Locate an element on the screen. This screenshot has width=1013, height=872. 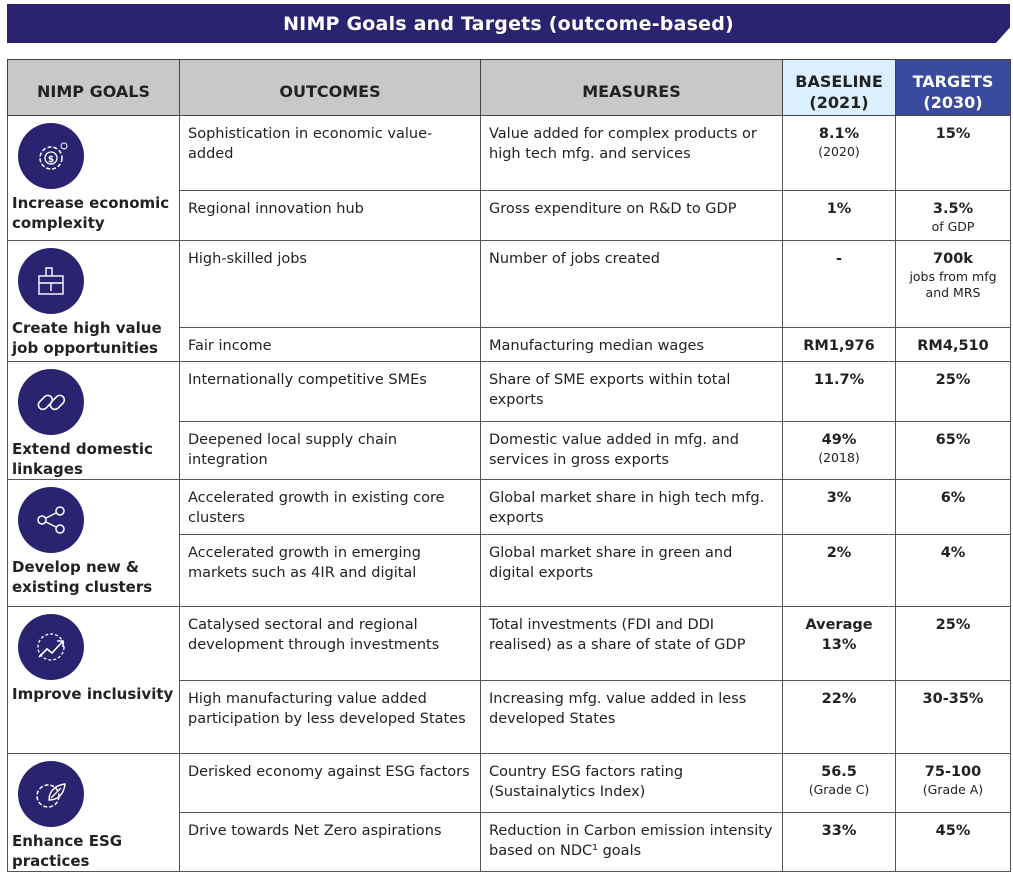
target-cell-text: 45% is located at coordinates (953, 831).